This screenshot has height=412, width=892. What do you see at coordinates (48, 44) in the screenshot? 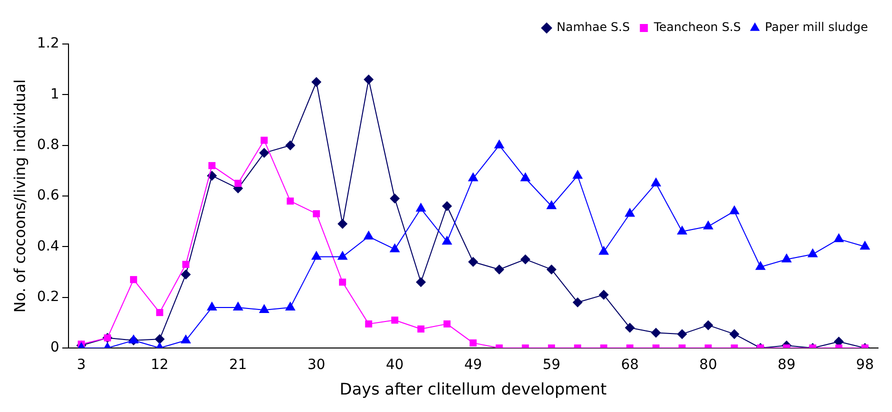
I see `y-tick-label: 1.2` at bounding box center [48, 44].